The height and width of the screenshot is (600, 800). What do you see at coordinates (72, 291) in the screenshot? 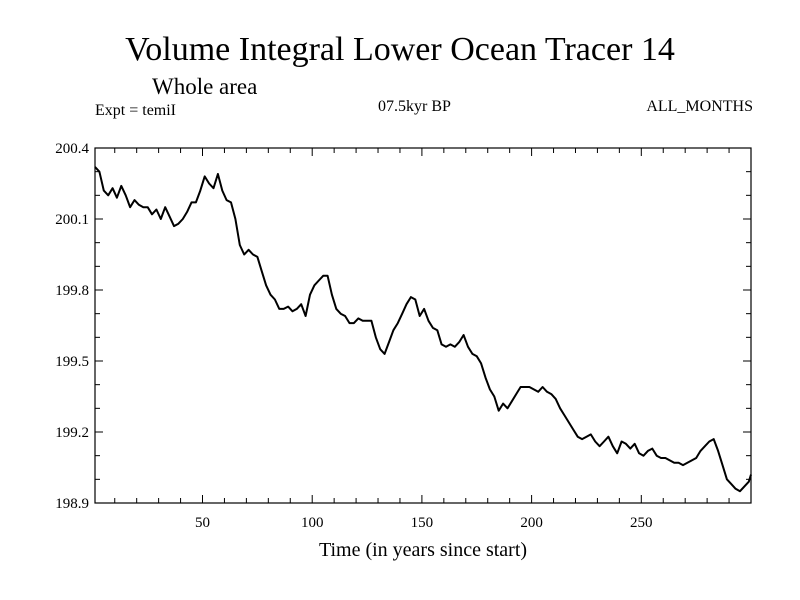
I see `y-tick-label: 199.8` at bounding box center [72, 291].